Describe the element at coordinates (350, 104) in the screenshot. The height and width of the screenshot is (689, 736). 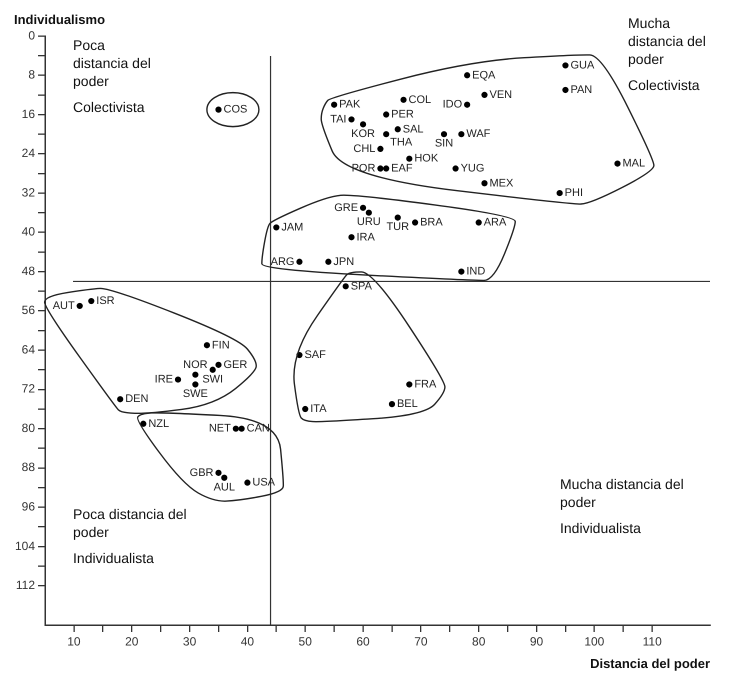
I see `series-label: PAK` at that location.